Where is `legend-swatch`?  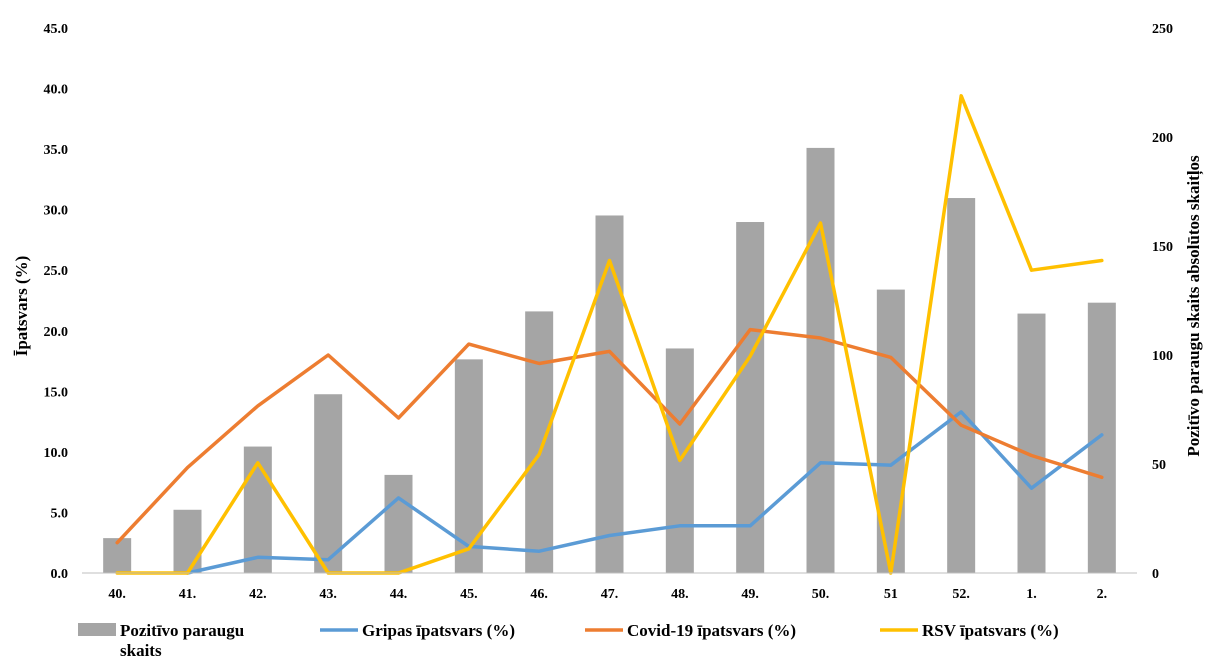 legend-swatch is located at coordinates (97, 629).